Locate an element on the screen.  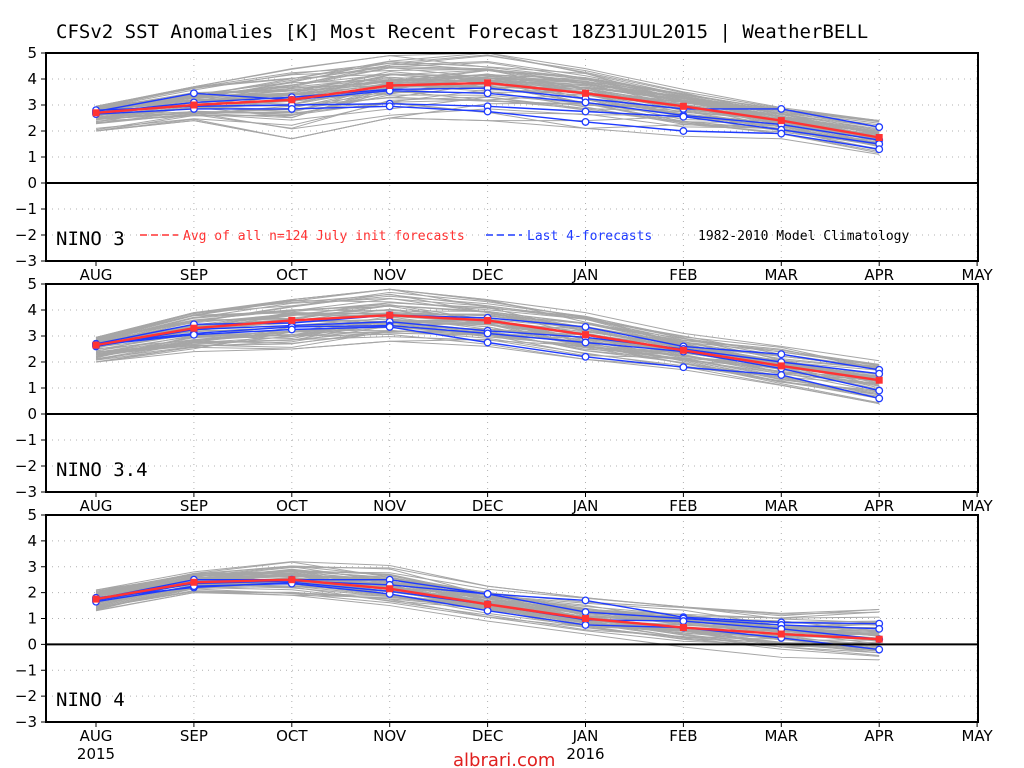
year-label: 2016 is located at coordinates (585, 754).